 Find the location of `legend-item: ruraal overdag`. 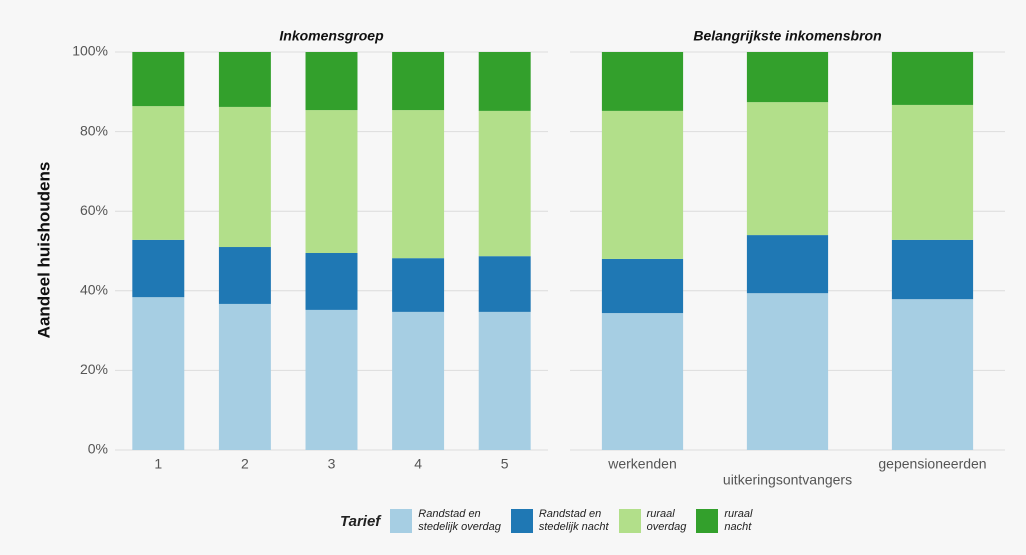

legend-item: ruraal overdag is located at coordinates (652, 521).